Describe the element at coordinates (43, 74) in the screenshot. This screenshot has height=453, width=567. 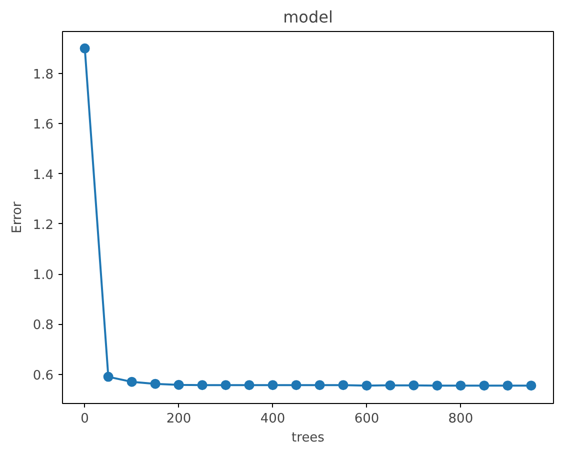
I see `y-tick-label: 1.8` at that location.